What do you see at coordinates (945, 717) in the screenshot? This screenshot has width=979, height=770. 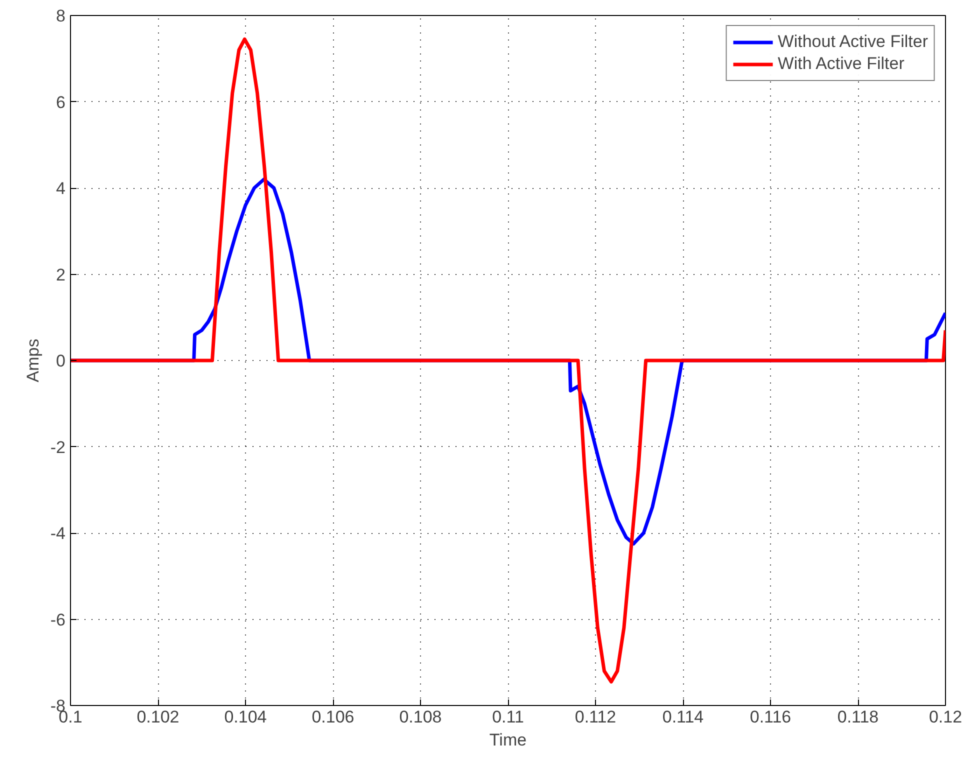 I see `x-tick-label: 0.12` at bounding box center [945, 717].